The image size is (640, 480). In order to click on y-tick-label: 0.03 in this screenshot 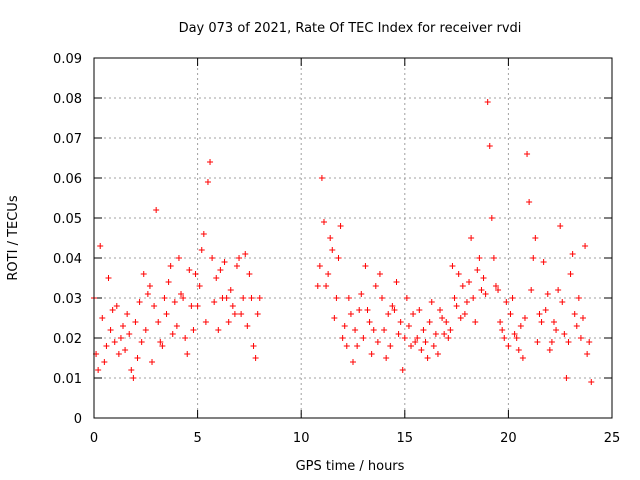, I will do `click(67, 299)`.